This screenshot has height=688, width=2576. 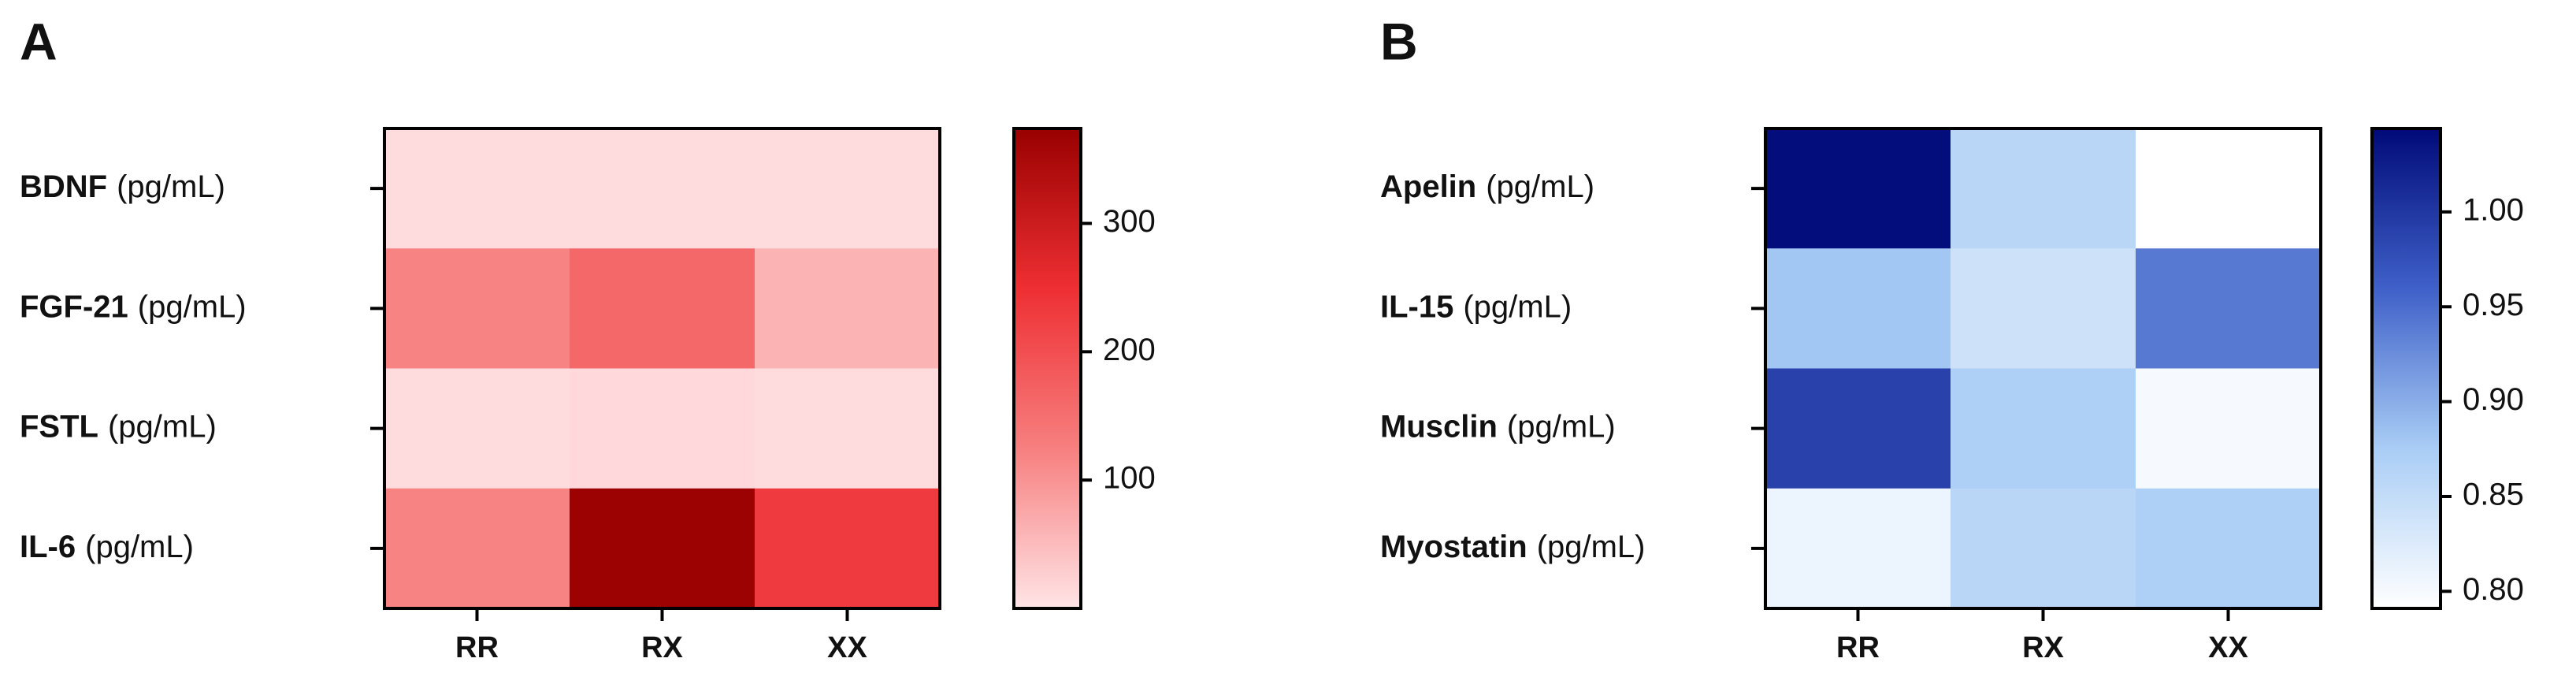 I want to click on row-name: BDNF, so click(x=63, y=186).